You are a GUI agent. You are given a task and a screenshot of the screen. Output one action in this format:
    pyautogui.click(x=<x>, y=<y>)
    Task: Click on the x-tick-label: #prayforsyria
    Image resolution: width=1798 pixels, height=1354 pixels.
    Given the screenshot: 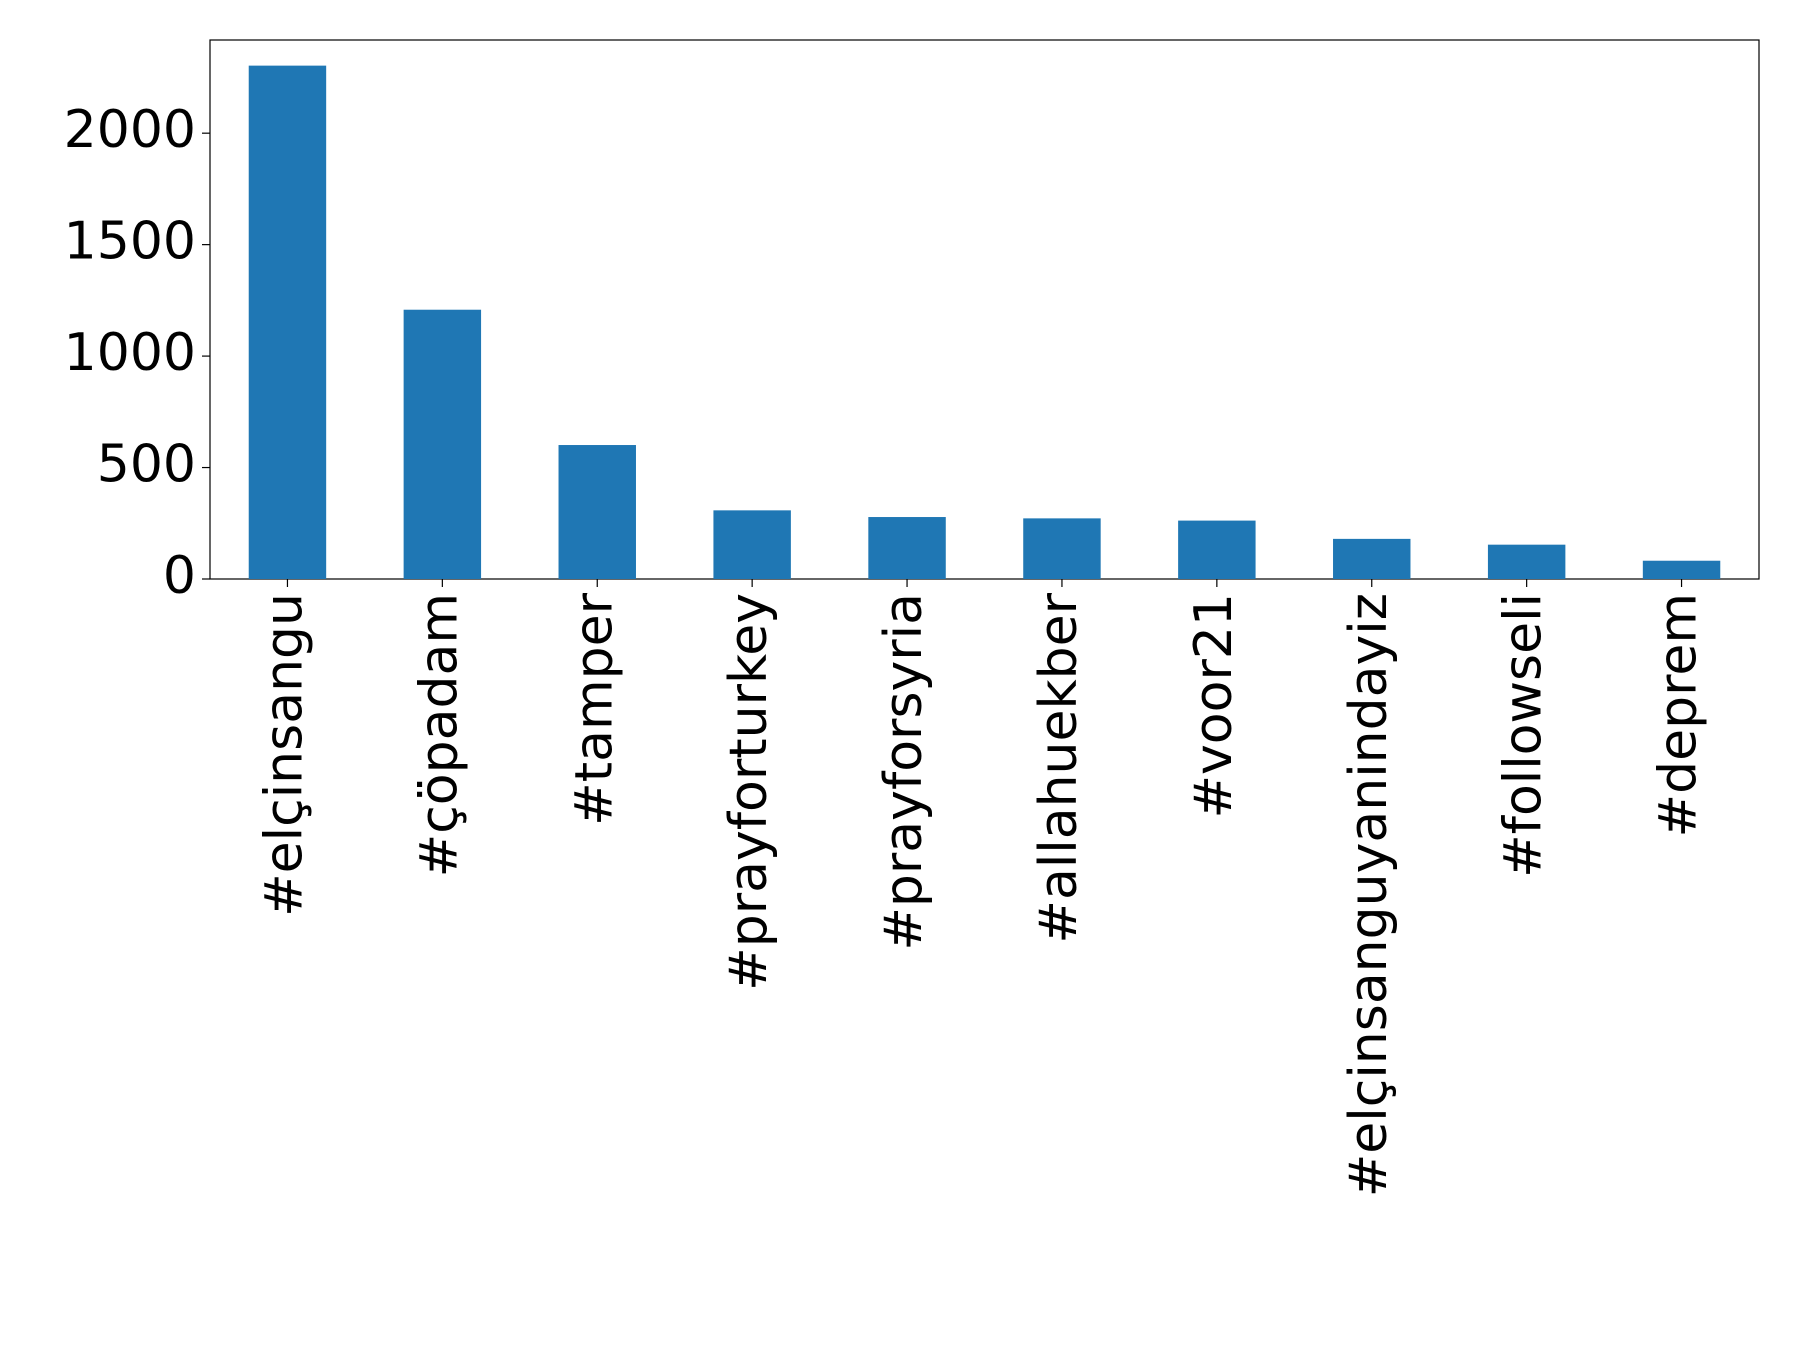 What is the action you would take?
    pyautogui.click(x=904, y=772)
    